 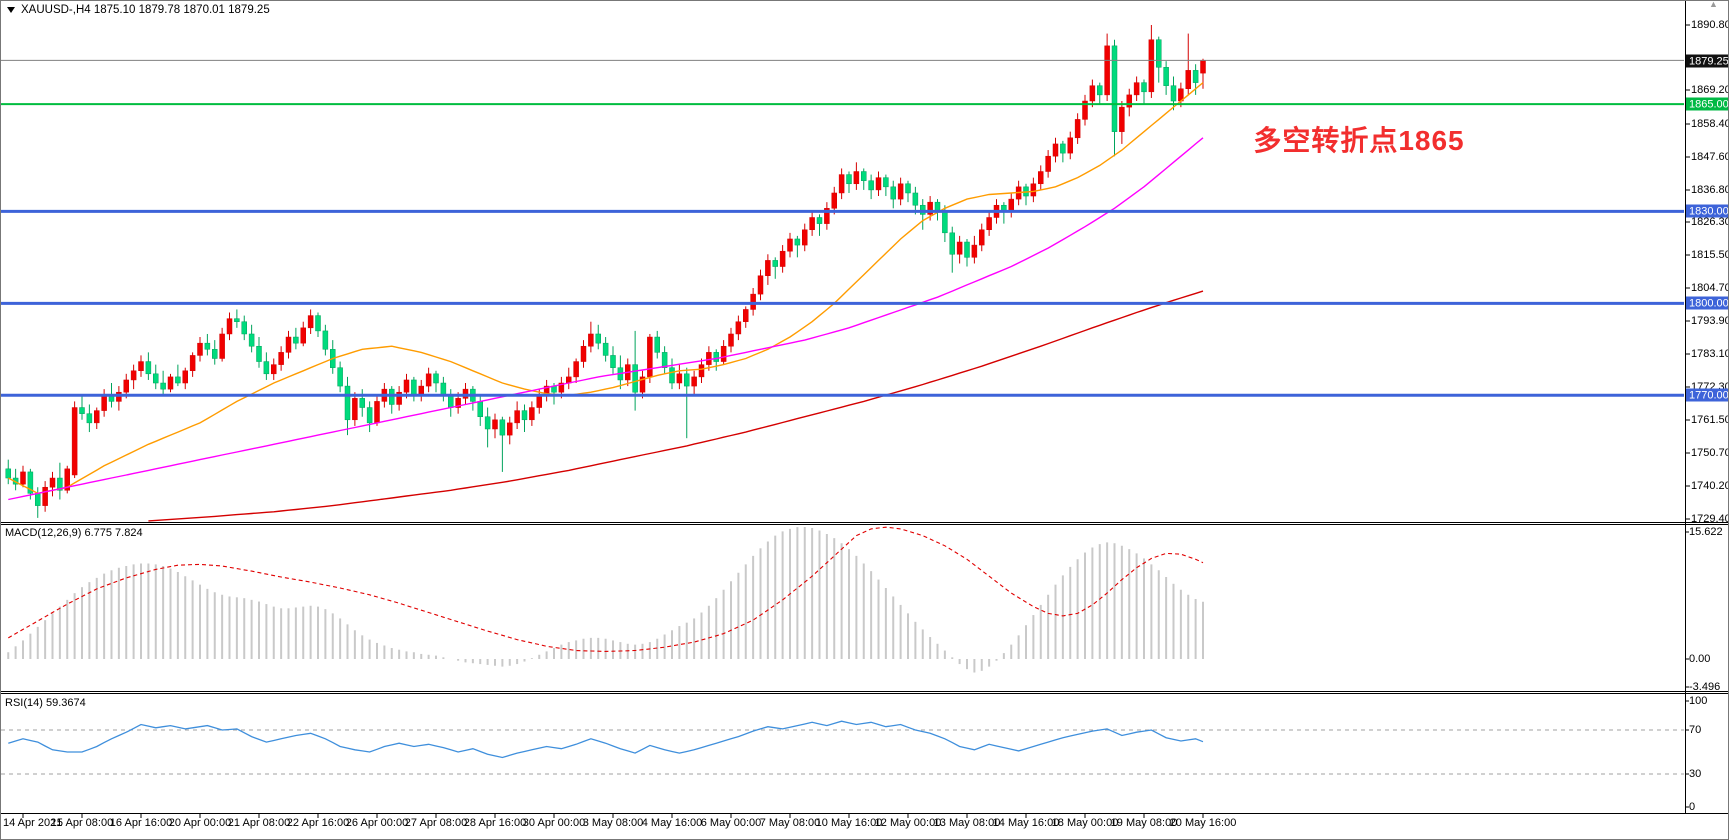 I want to click on chart-shift-marker-icon: ▲, so click(x=1713, y=4).